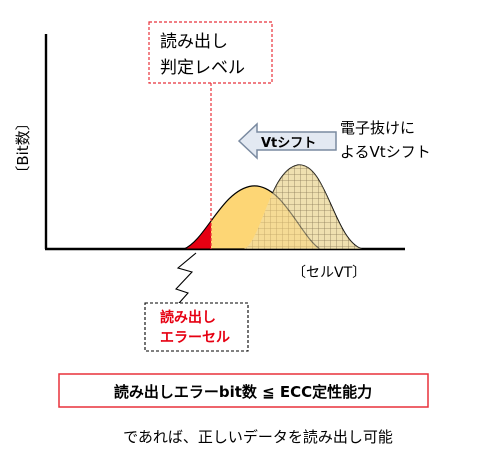  I want to click on footer-text: であれば、正しいデータを読み出し可能, so click(258, 437).